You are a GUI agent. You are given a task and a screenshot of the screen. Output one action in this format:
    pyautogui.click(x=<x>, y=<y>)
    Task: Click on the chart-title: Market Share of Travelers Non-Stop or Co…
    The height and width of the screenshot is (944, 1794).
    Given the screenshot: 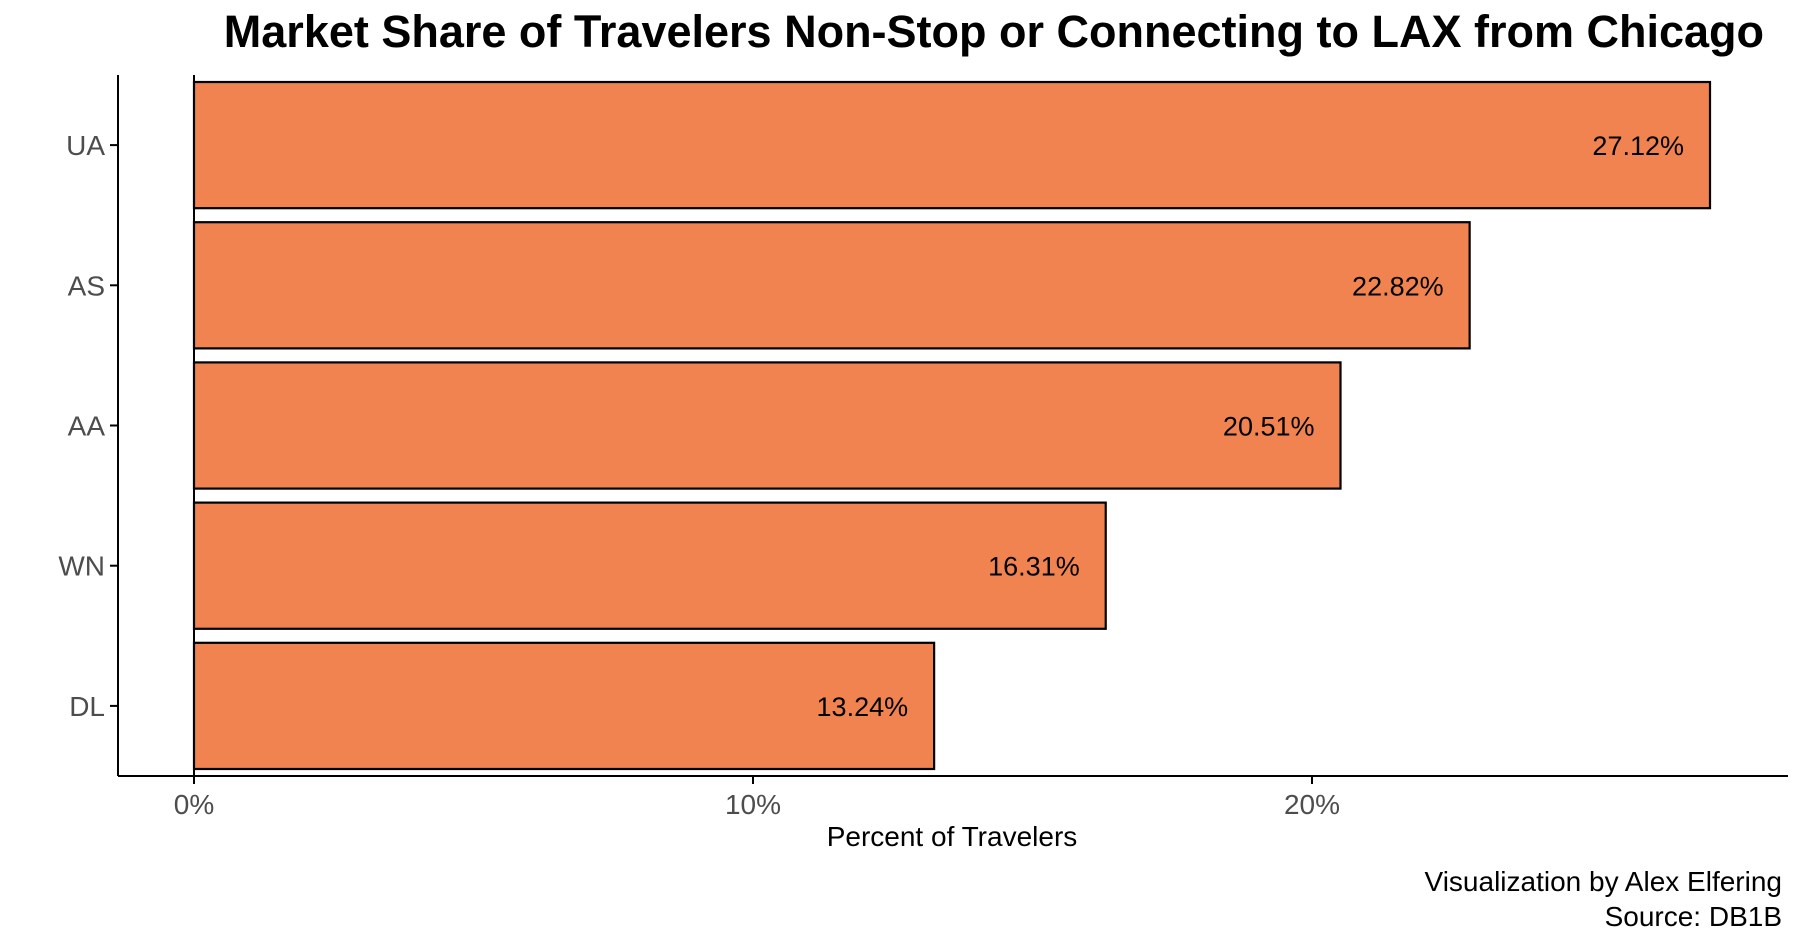 What is the action you would take?
    pyautogui.click(x=994, y=31)
    